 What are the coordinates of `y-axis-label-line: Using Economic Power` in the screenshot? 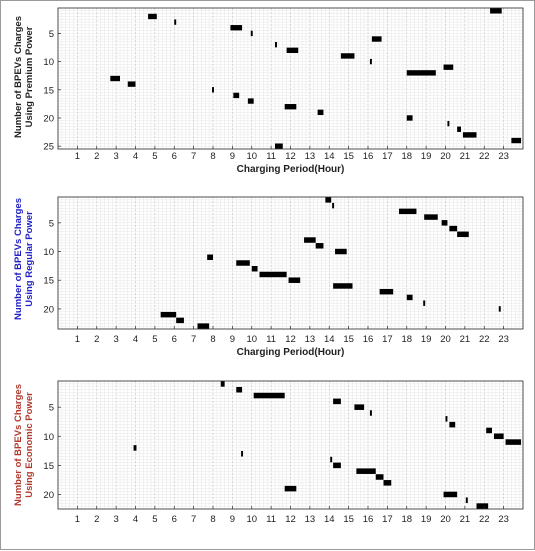 It's located at (29, 445).